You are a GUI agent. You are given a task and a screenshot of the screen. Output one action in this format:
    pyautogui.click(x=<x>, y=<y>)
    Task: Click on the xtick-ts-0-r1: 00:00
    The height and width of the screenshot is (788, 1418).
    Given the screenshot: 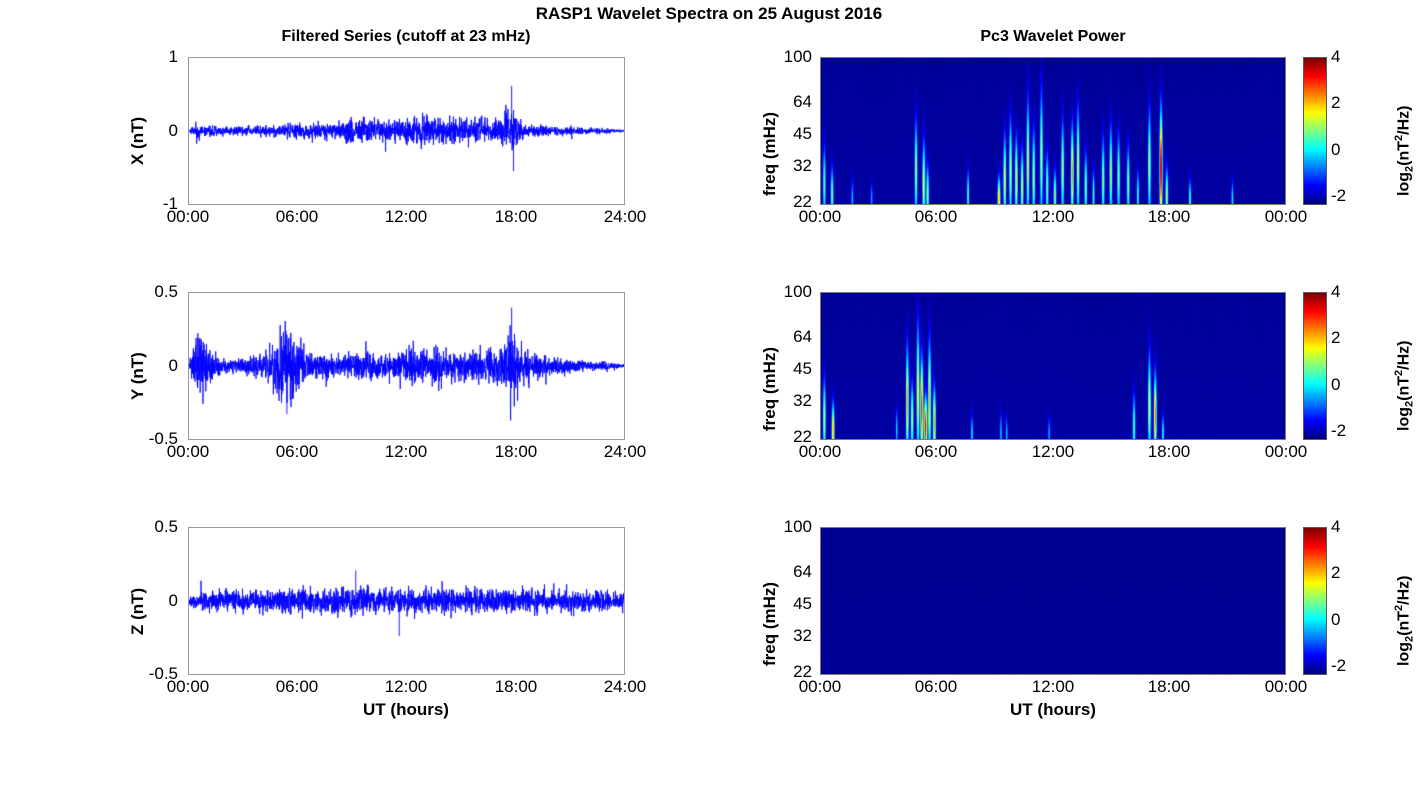 What is the action you would take?
    pyautogui.click(x=188, y=216)
    